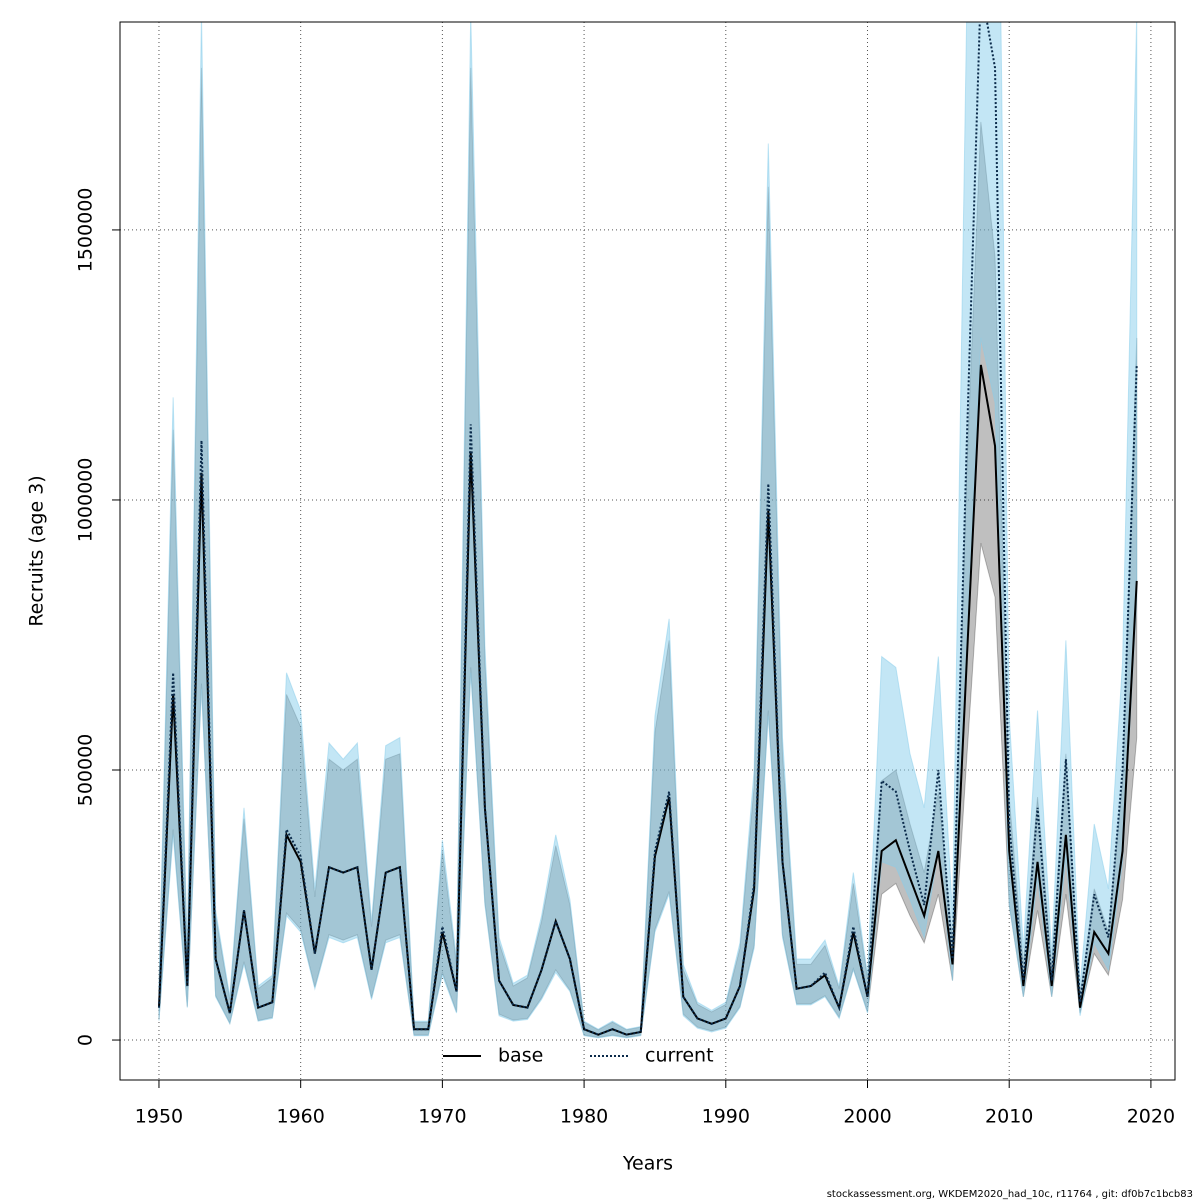 The height and width of the screenshot is (1200, 1200). I want to click on y-tick-label: 0, so click(86, 1040).